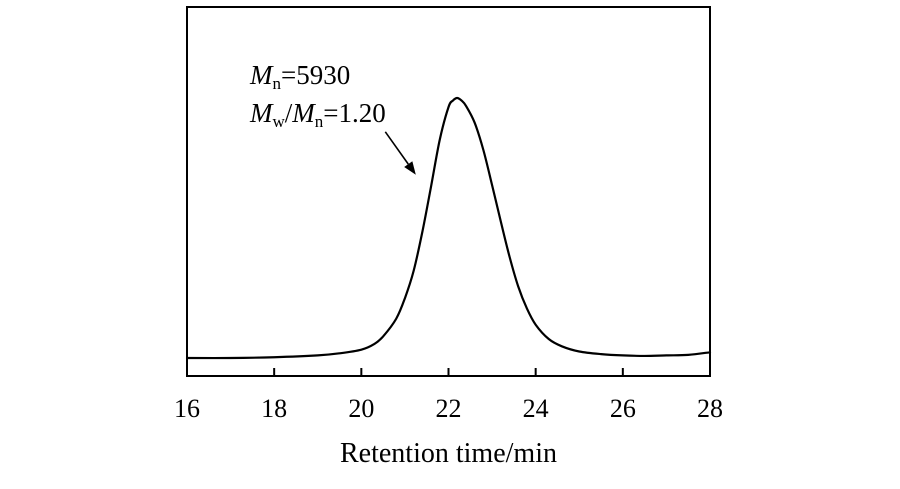  Describe the element at coordinates (261, 113) in the screenshot. I see `annotation-pdi-var1: M` at that location.